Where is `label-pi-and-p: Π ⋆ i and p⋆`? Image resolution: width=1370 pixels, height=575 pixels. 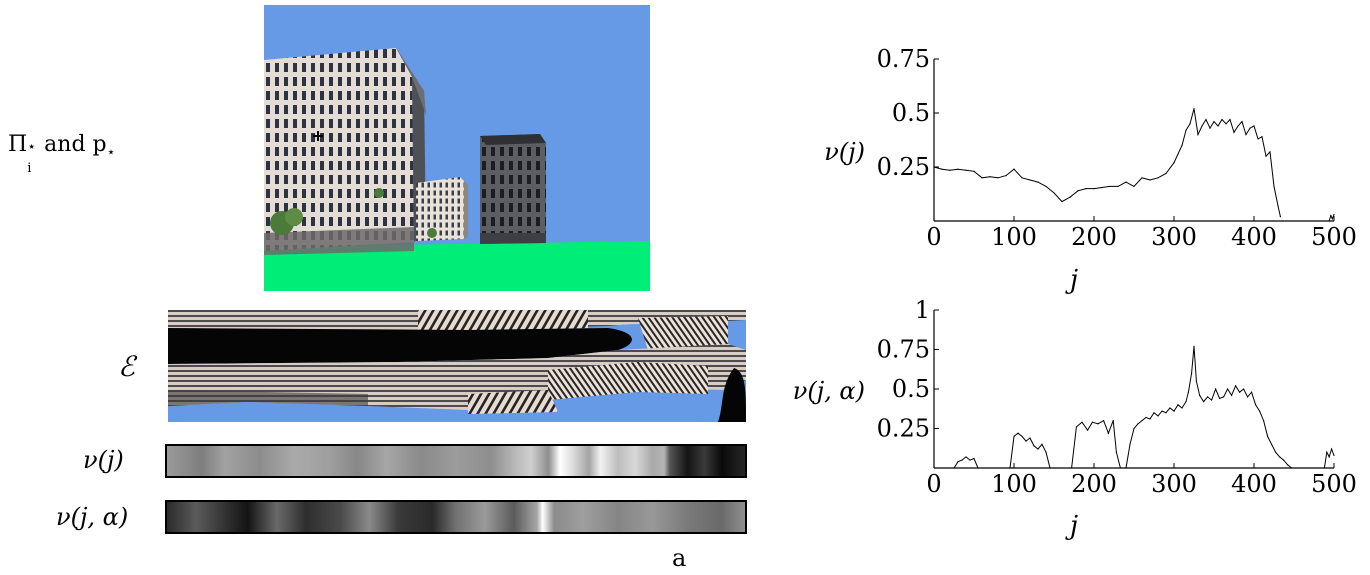
label-pi-and-p: Π ⋆ i and p⋆ is located at coordinates (61, 154).